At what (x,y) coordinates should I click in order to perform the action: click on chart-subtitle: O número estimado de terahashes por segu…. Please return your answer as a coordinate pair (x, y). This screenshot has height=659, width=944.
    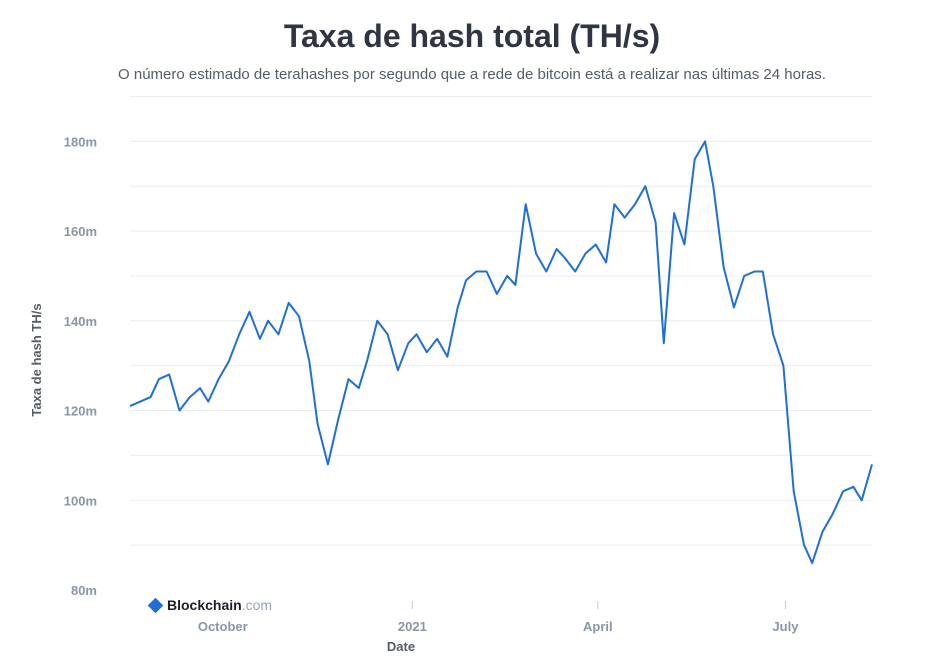
    Looking at the image, I should click on (472, 74).